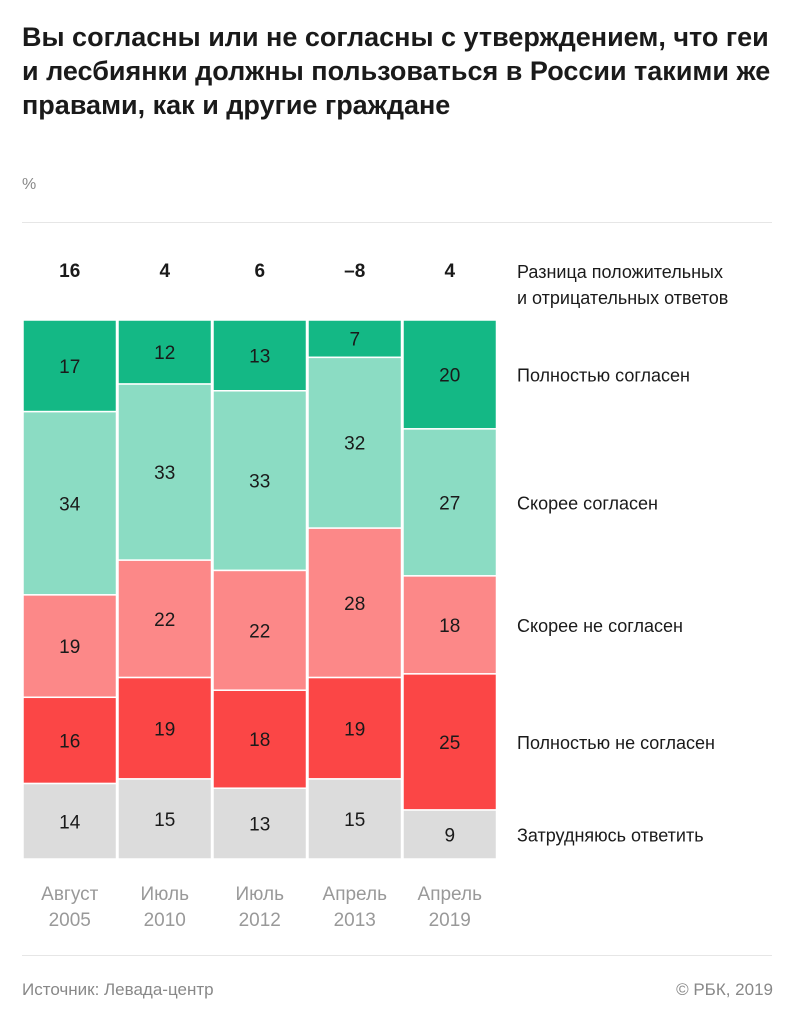 The height and width of the screenshot is (1024, 793). I want to click on source-note: Источник: Левада-центр, so click(118, 989).